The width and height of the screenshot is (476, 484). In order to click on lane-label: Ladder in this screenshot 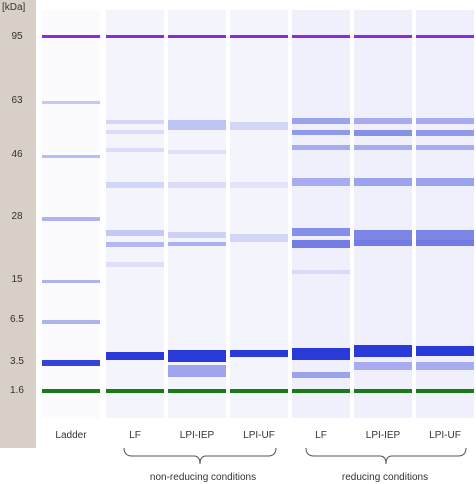, I will do `click(71, 435)`.